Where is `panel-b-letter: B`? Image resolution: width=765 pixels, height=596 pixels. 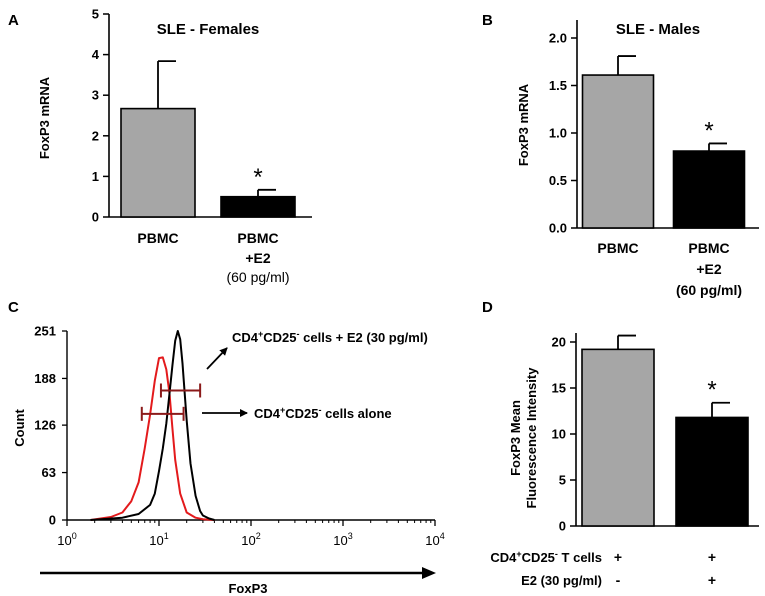
panel-b-letter: B is located at coordinates (487, 20).